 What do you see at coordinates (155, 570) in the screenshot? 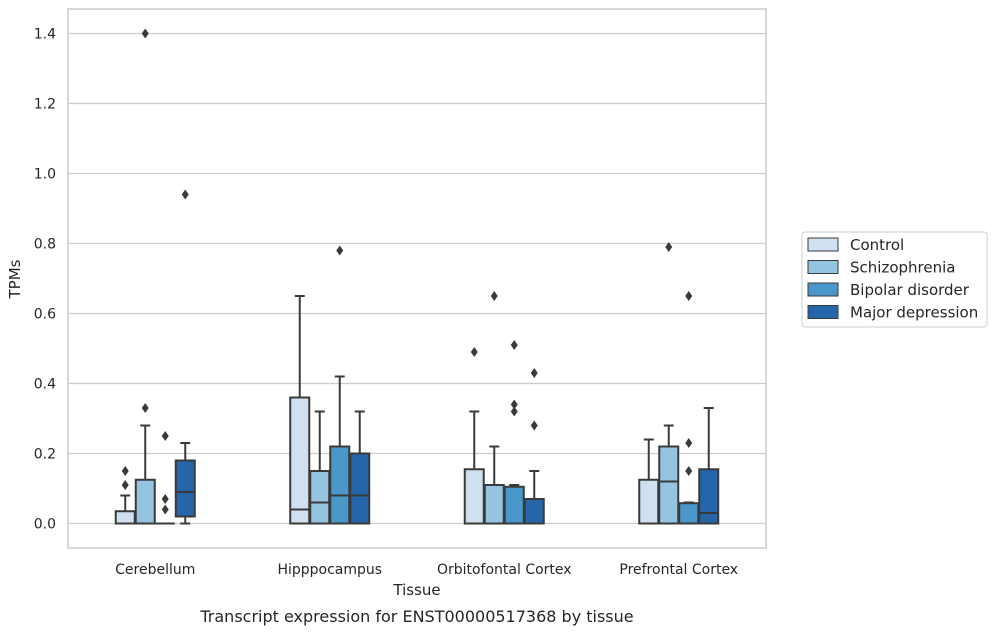
I see `x-tick-label: Cerebellum` at bounding box center [155, 570].